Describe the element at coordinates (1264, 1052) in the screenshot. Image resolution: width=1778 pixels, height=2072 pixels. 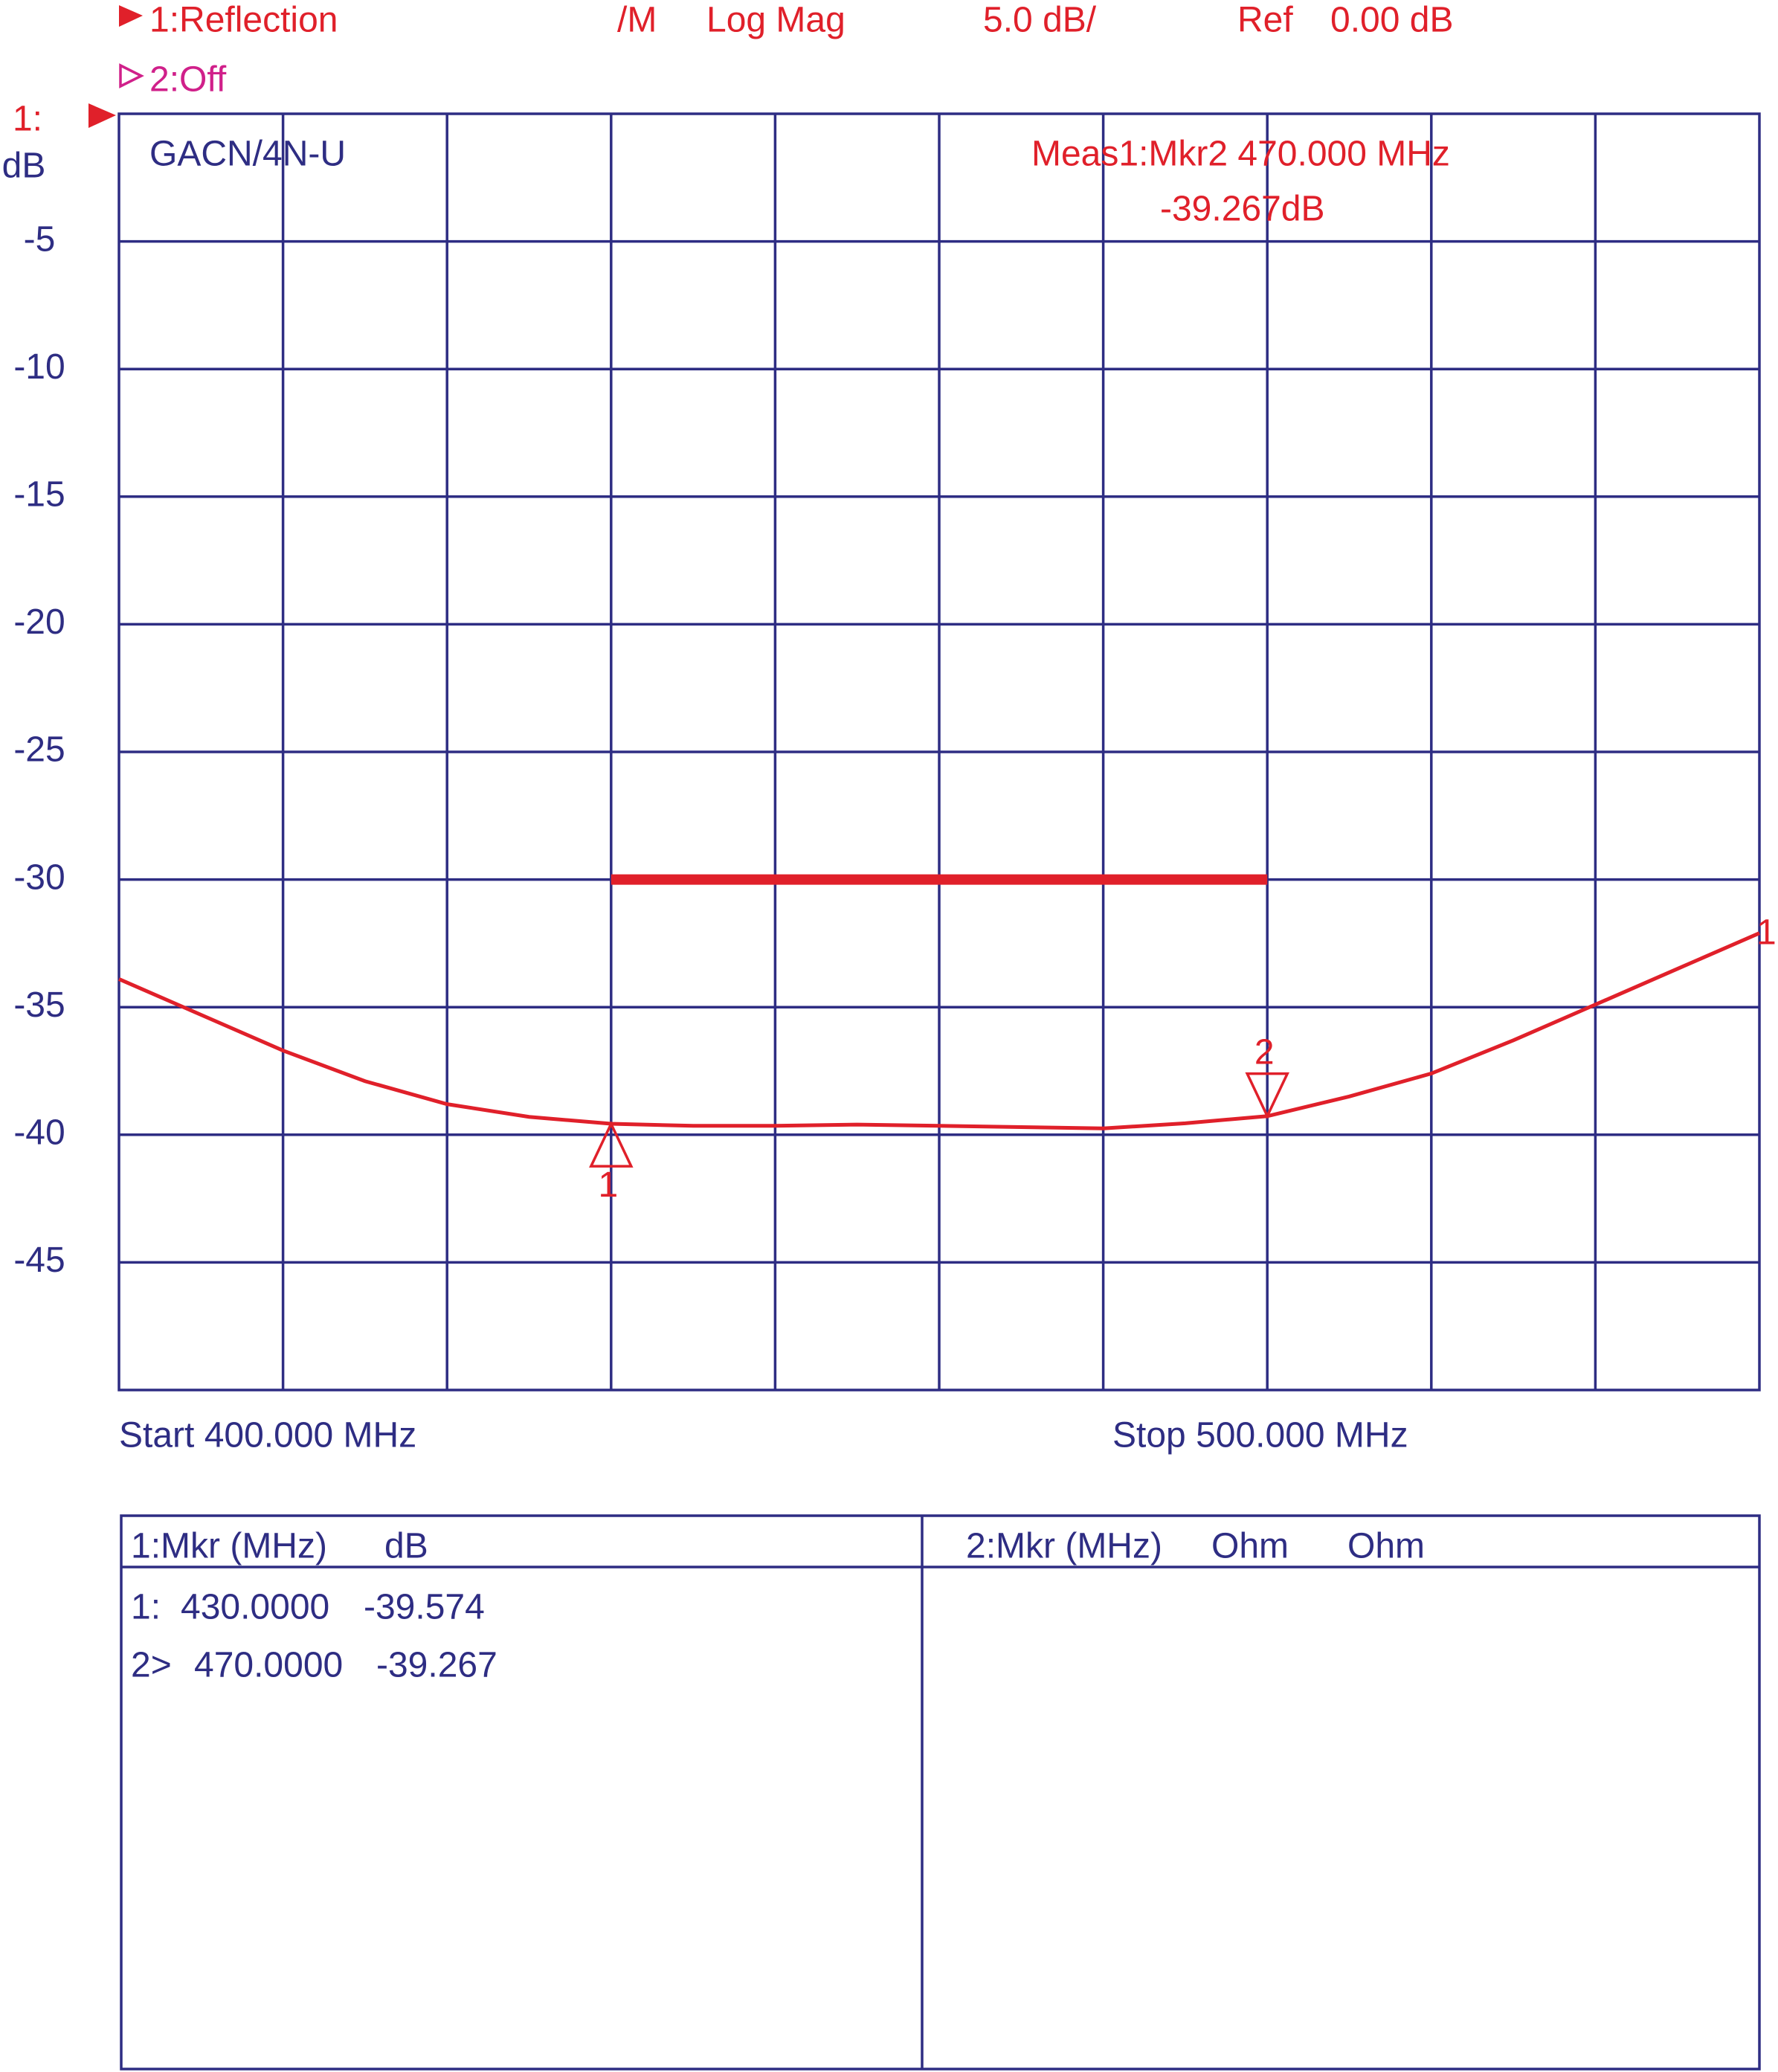
I see `marker-label: 2` at that location.